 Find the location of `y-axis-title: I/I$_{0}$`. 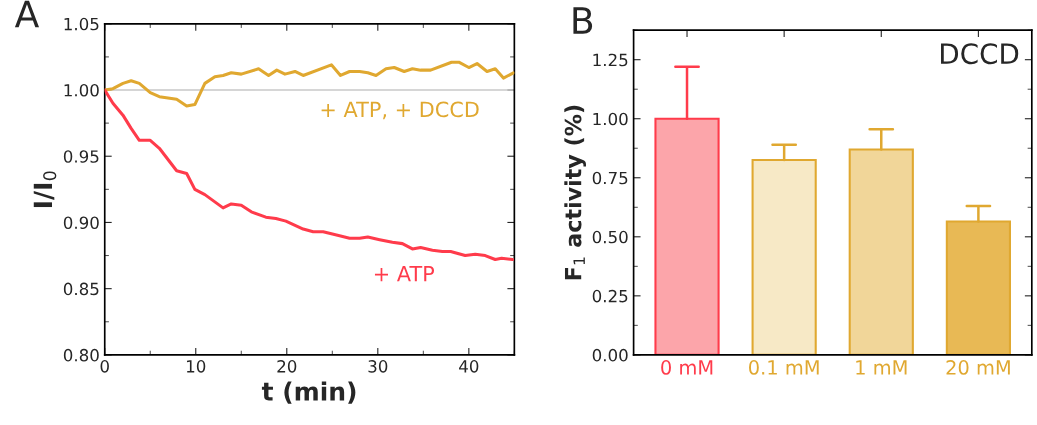

y-axis-title: I/I$_{0}$ is located at coordinates (45, 189).